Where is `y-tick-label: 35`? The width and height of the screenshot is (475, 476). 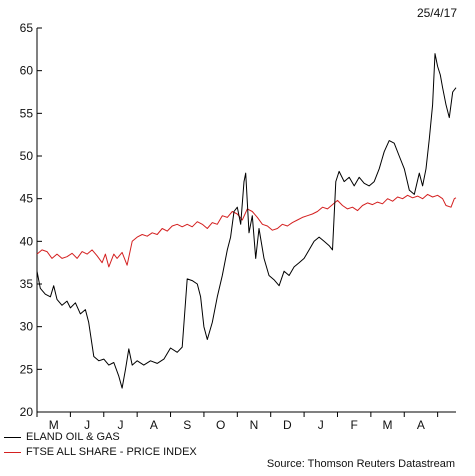
y-tick-label: 35 is located at coordinates (27, 284).